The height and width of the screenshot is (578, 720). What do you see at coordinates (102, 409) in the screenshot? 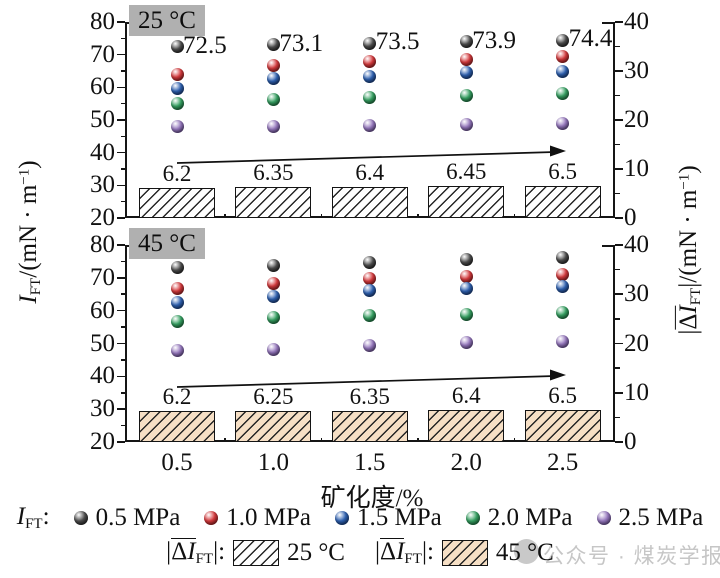
I see `y-left-tick-label: 30` at bounding box center [102, 409].